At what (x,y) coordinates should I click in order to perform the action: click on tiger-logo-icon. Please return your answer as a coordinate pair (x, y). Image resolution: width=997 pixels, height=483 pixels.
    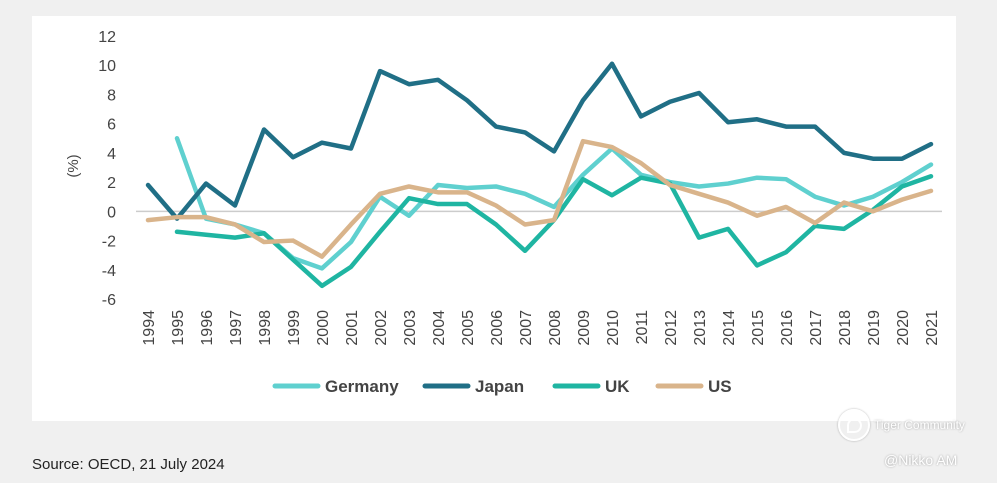
    Looking at the image, I should click on (854, 425).